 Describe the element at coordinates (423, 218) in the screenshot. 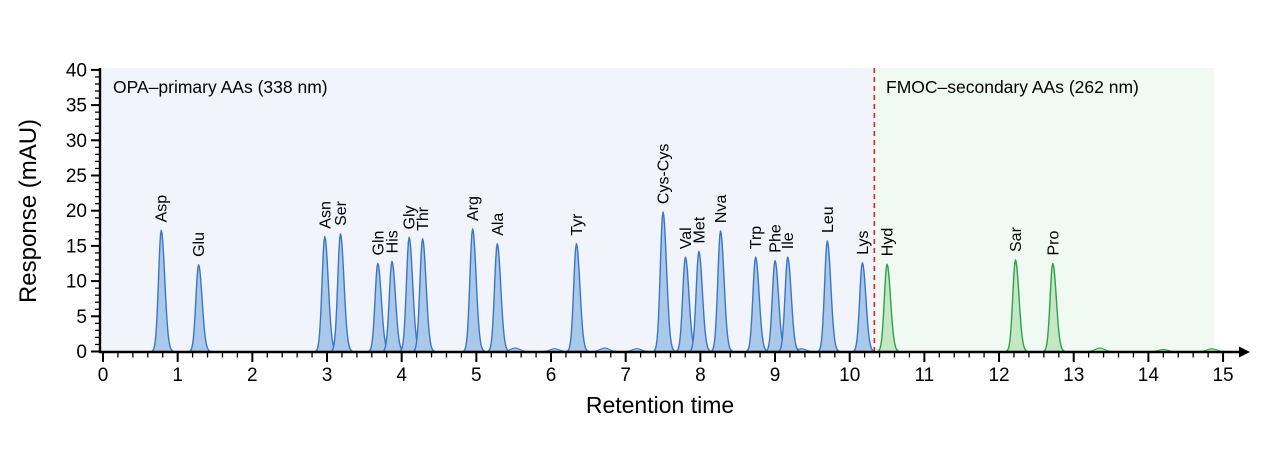

I see `peak-label: Thr` at that location.